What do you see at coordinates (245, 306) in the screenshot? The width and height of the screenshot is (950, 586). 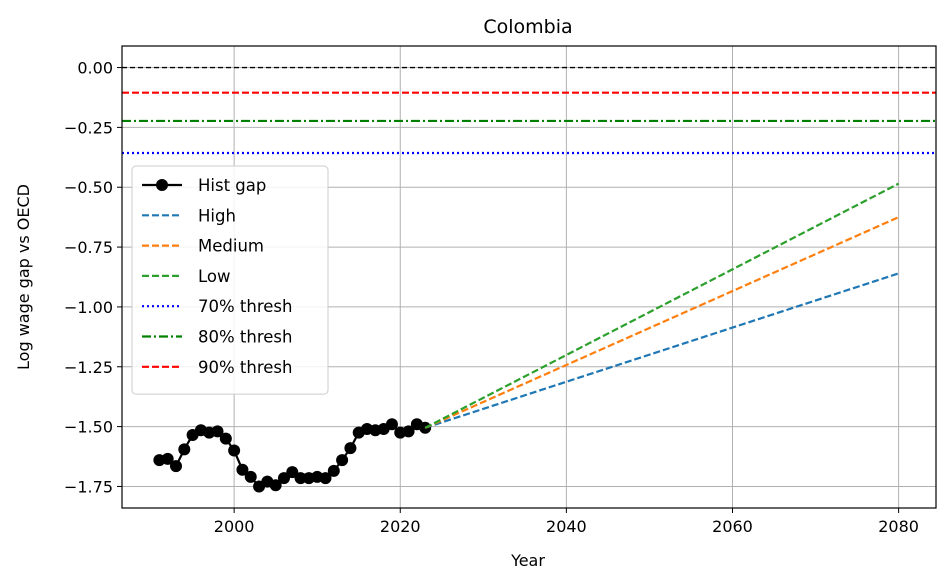 I see `legend-label: 70% thresh` at bounding box center [245, 306].